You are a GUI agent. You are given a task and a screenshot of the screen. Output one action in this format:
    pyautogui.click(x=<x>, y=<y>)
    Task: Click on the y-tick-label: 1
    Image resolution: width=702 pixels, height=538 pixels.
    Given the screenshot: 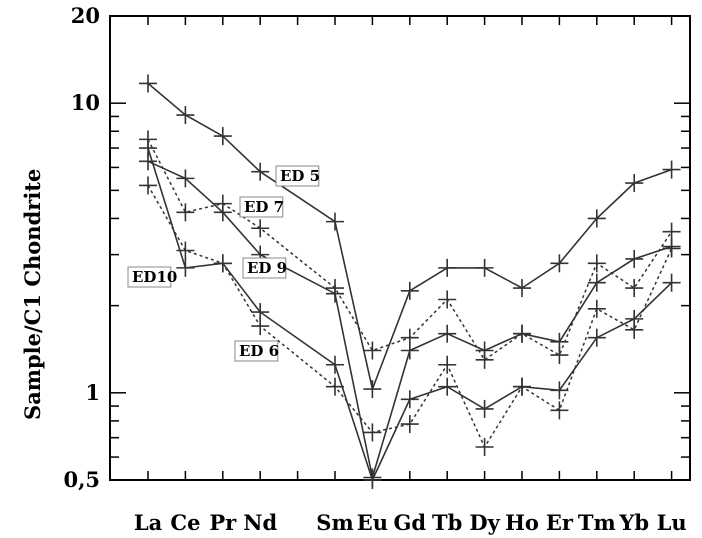 What is the action you would take?
    pyautogui.click(x=92, y=392)
    